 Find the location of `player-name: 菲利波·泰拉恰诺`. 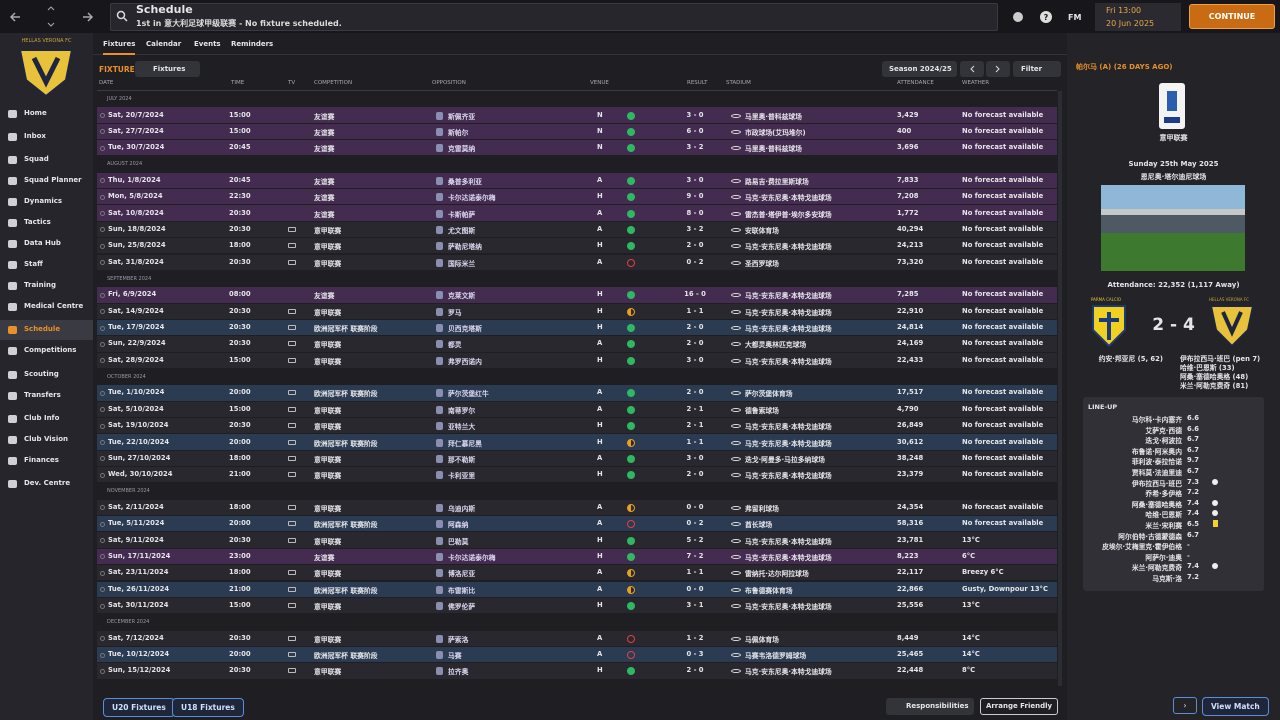

player-name: 菲利波·泰拉恰诺 is located at coordinates (1156, 462).